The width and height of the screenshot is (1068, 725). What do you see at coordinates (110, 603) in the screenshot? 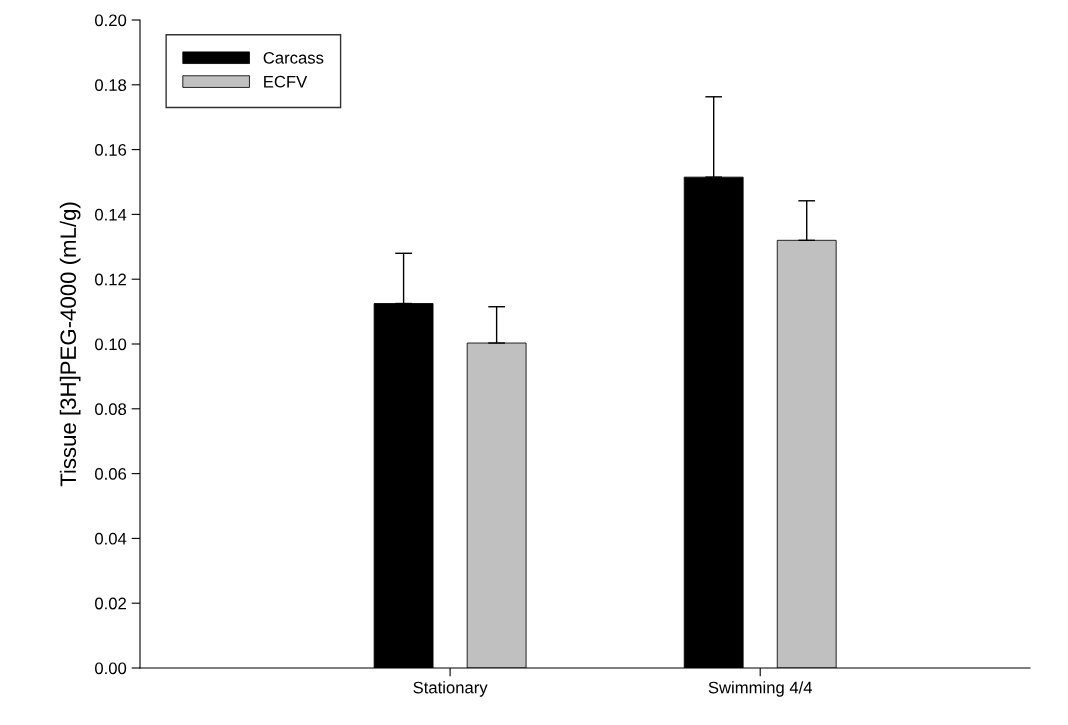
I see `y-tick-label: 0.02` at bounding box center [110, 603].